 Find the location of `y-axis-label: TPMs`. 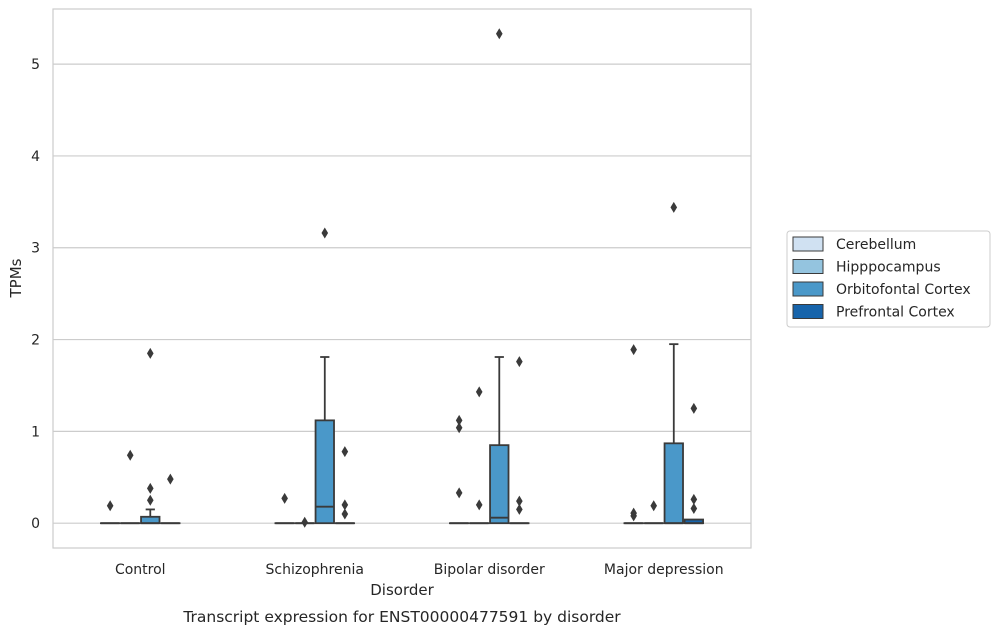

y-axis-label: TPMs is located at coordinates (16, 278).